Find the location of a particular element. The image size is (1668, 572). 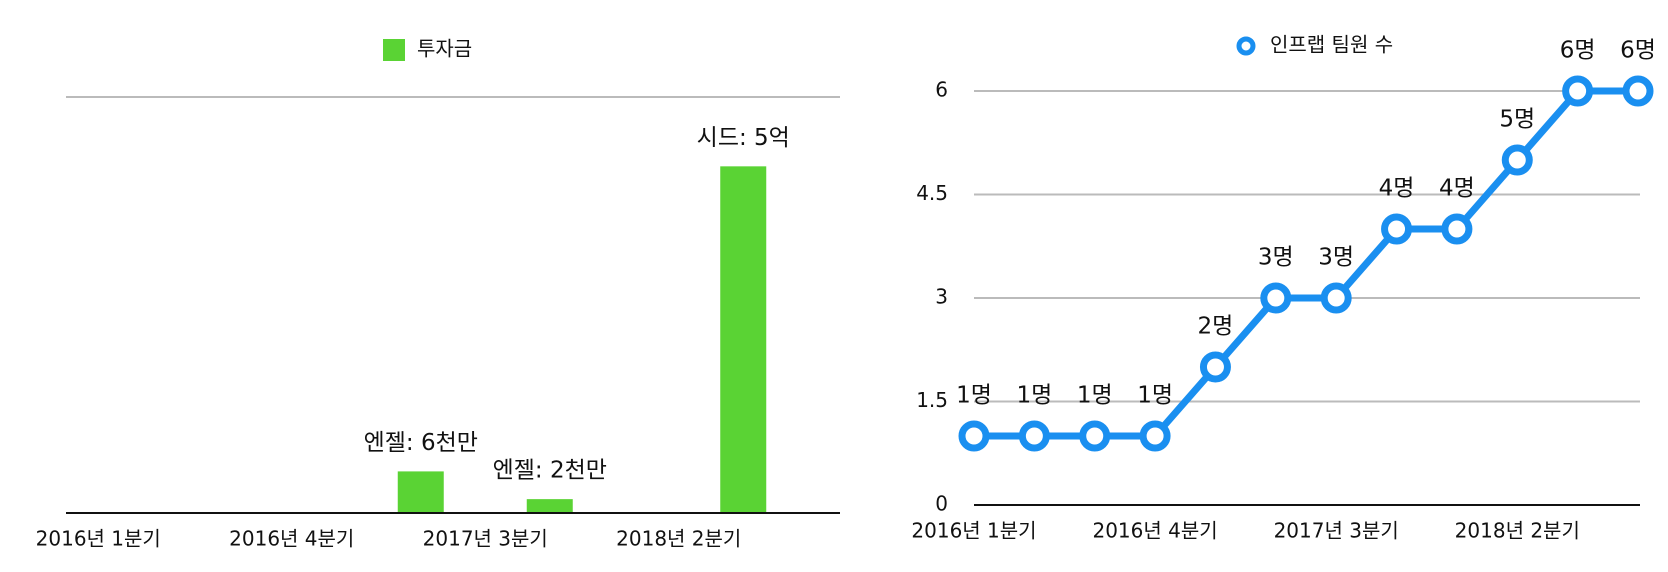

y-tick-label: 4.5 is located at coordinates (932, 193).